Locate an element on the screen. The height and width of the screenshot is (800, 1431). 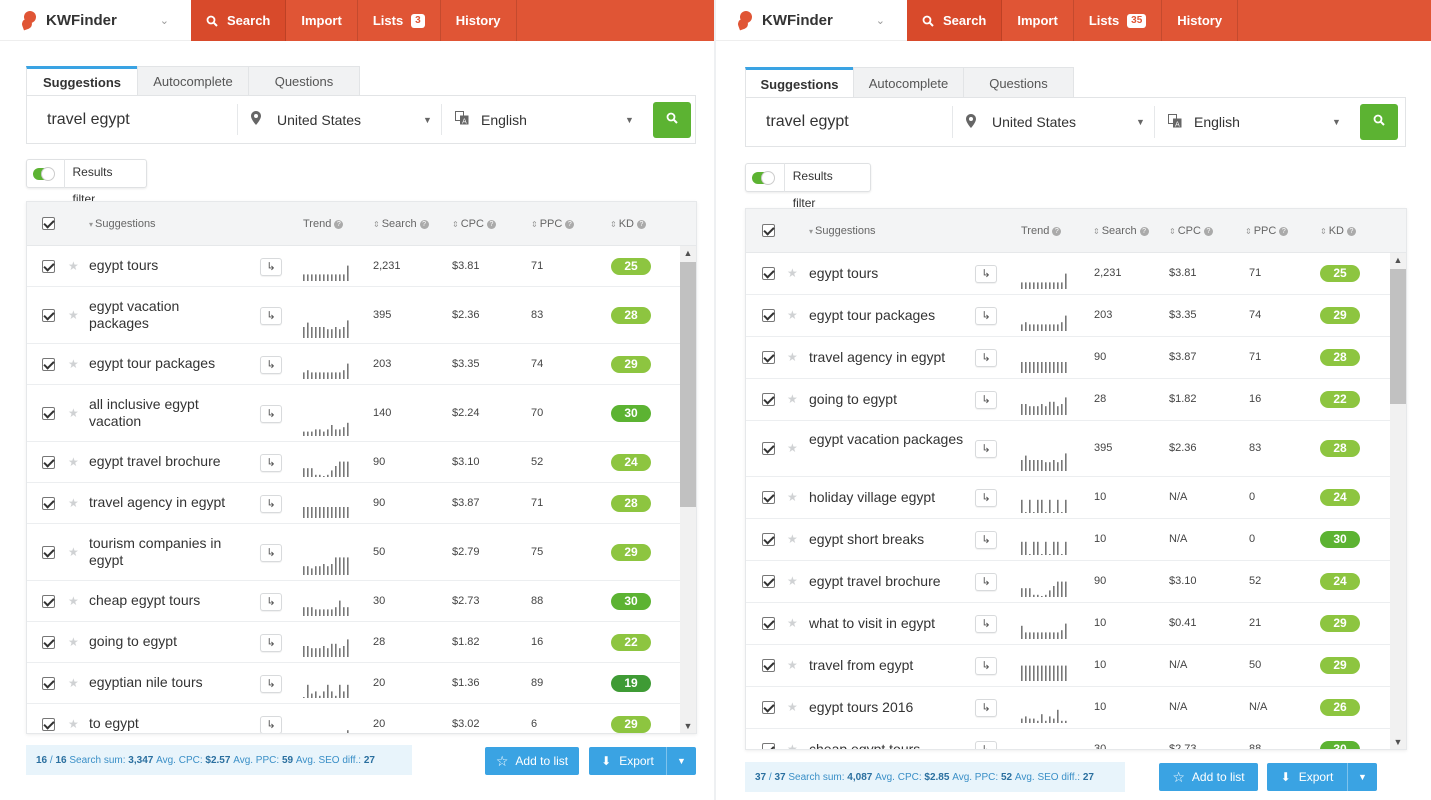
table-row: ★ holiday village egypt ↳ 10 N/A 0 24 is located at coordinates (1068, 498).